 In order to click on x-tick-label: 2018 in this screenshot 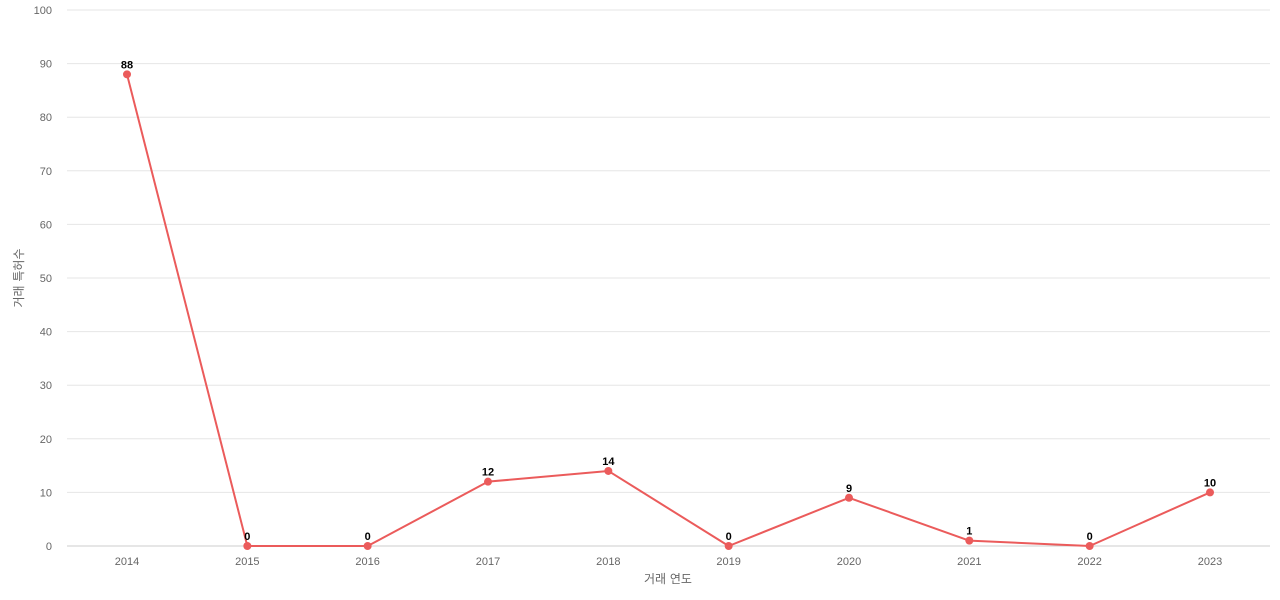, I will do `click(608, 562)`.